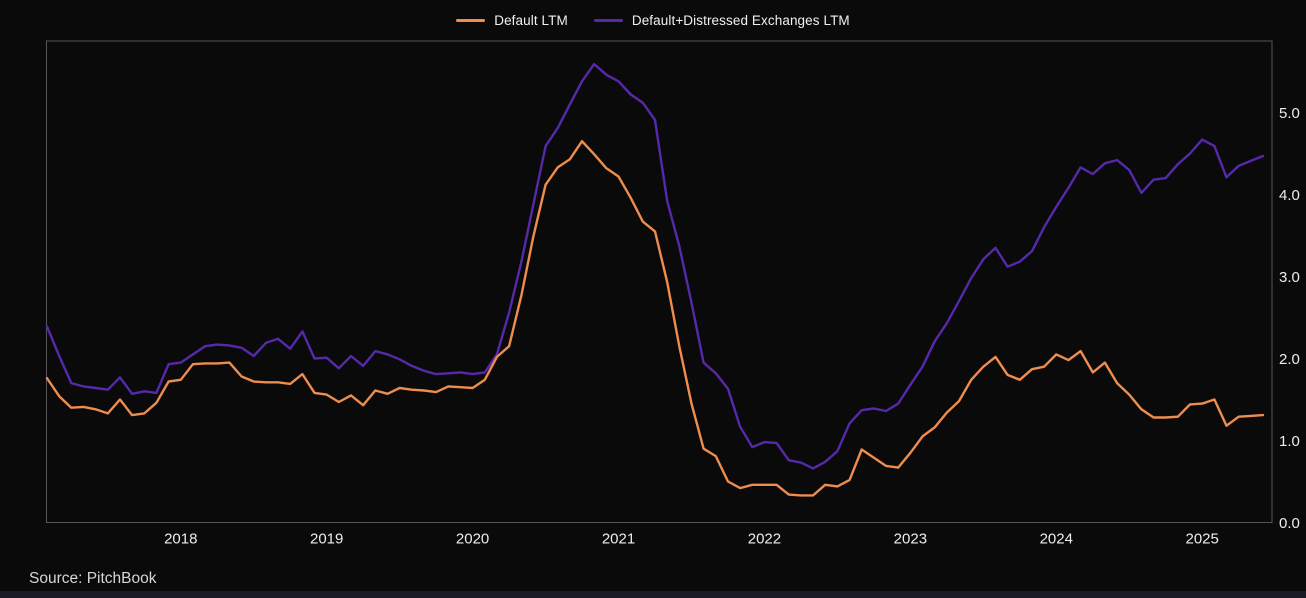 The height and width of the screenshot is (598, 1306). I want to click on footer-bar, so click(653, 594).